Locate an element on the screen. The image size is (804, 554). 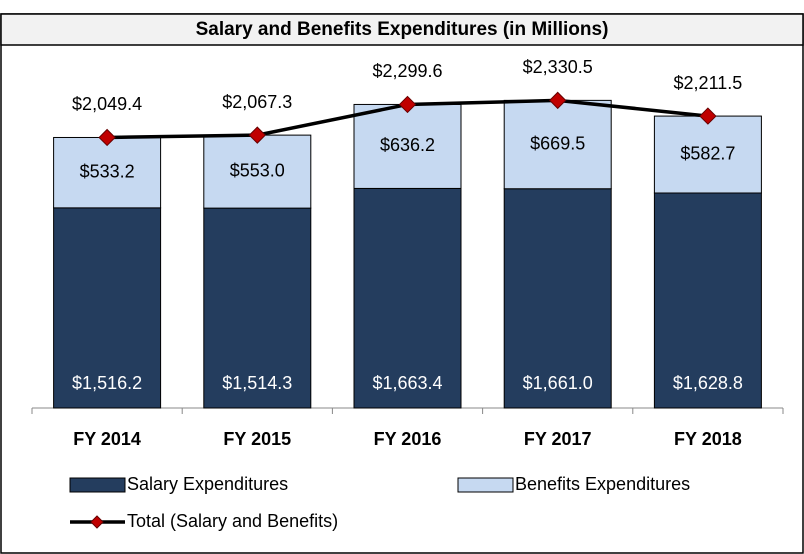
data-label: $636.2 is located at coordinates (407, 145).